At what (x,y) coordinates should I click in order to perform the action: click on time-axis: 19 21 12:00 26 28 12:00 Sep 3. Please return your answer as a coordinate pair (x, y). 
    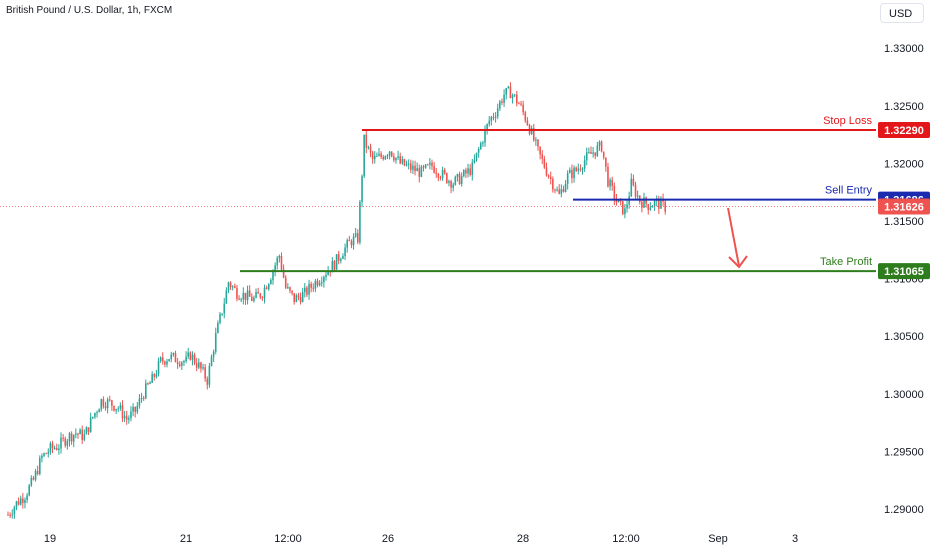
    Looking at the image, I should click on (421, 539).